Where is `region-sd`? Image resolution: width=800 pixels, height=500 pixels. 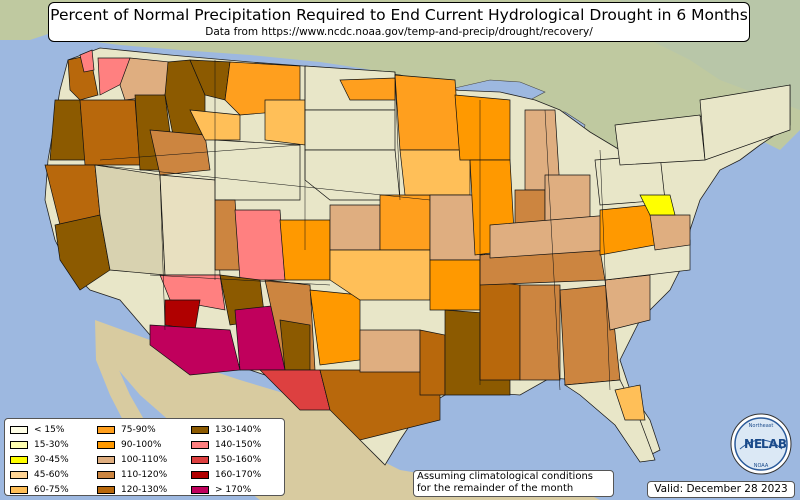
region-sd is located at coordinates (350, 130).